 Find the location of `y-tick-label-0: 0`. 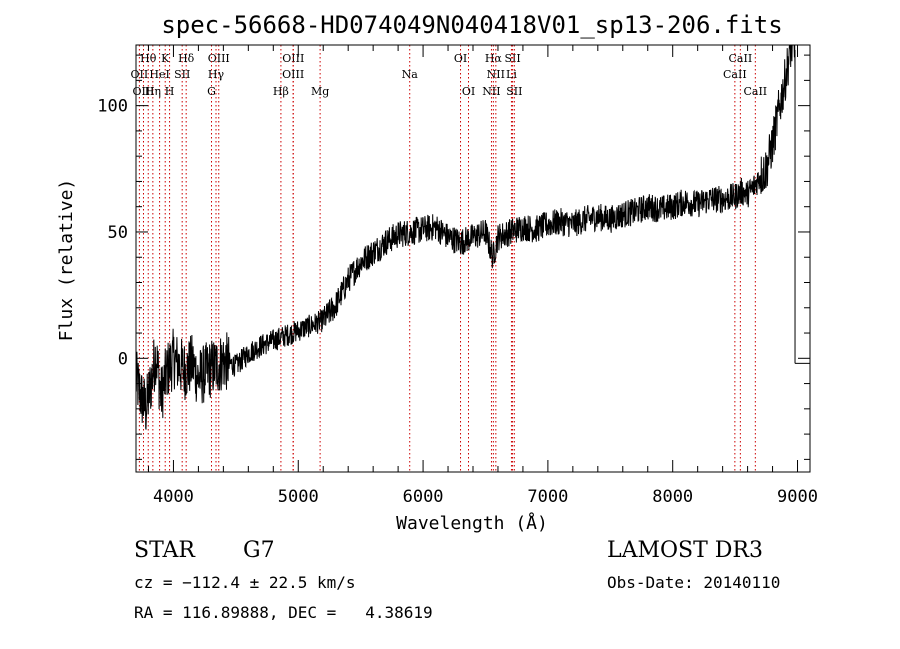

y-tick-label-0: 0 is located at coordinates (123, 359).